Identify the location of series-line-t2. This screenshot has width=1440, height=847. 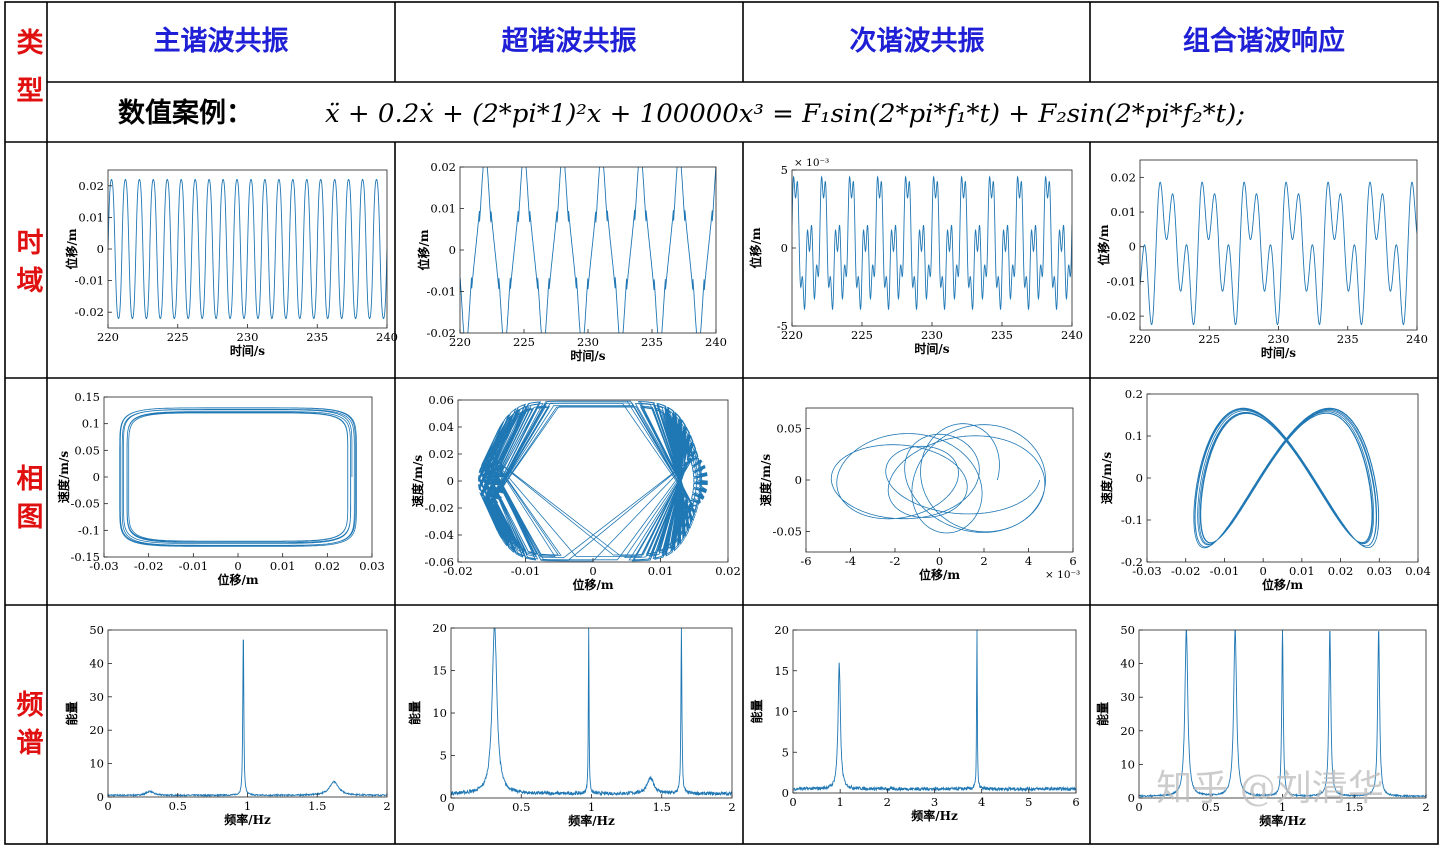
(588, 250).